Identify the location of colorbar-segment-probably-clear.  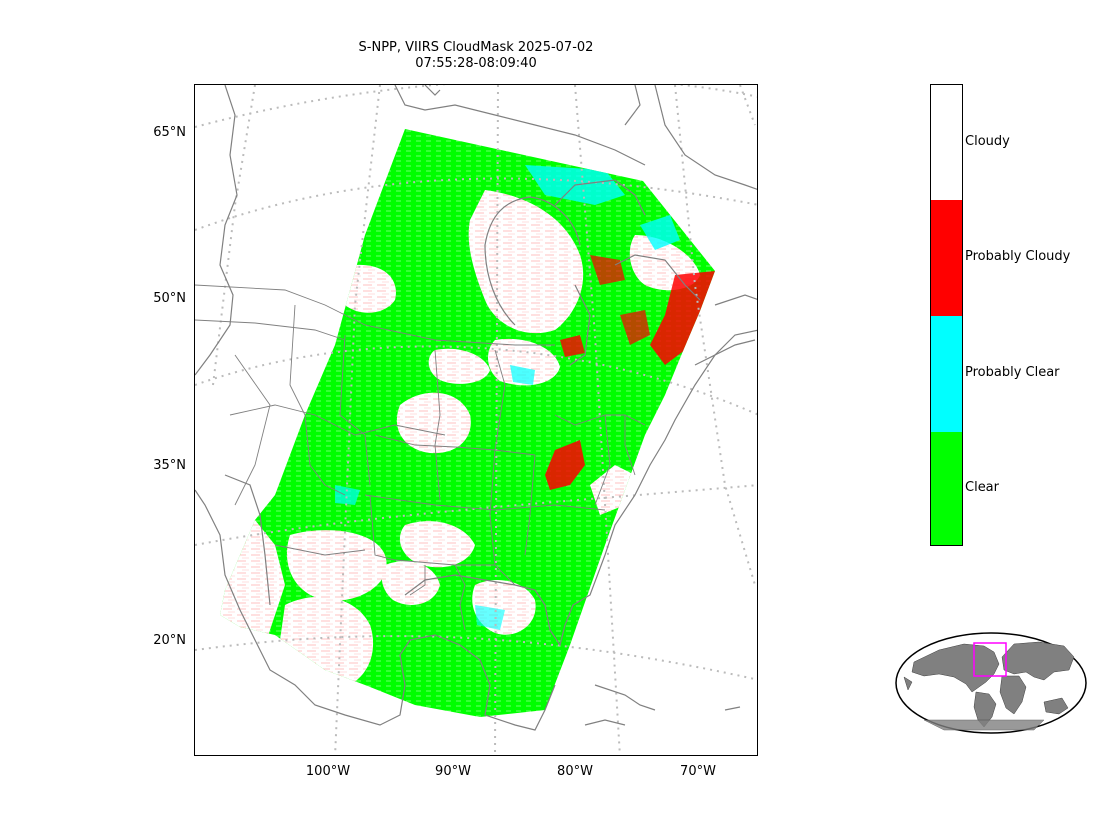
(946, 374).